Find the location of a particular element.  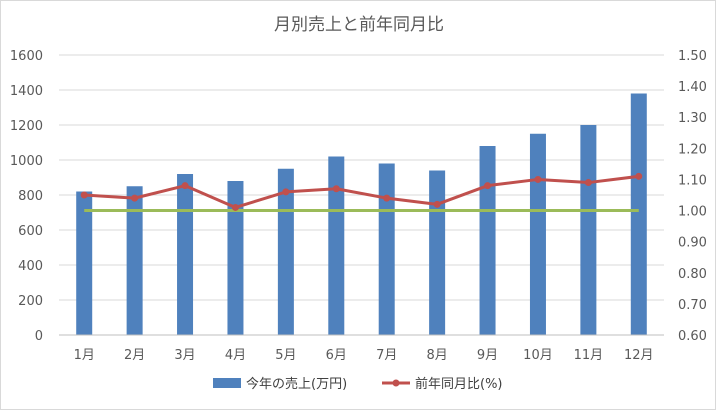

right-tick-label: 1.50 is located at coordinates (692, 56).